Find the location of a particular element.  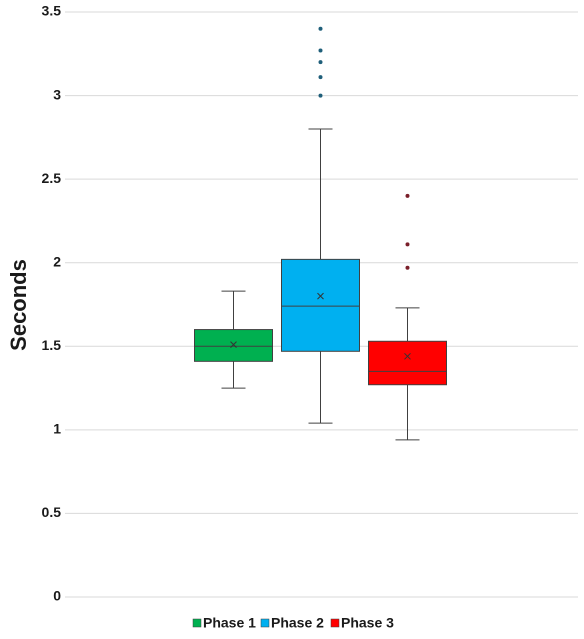

y-tick-label: 0.5 is located at coordinates (52, 512).